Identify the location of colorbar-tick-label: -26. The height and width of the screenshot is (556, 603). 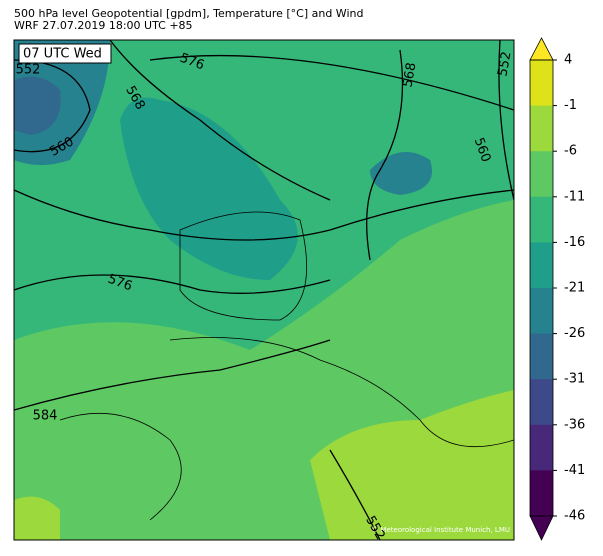
(574, 333).